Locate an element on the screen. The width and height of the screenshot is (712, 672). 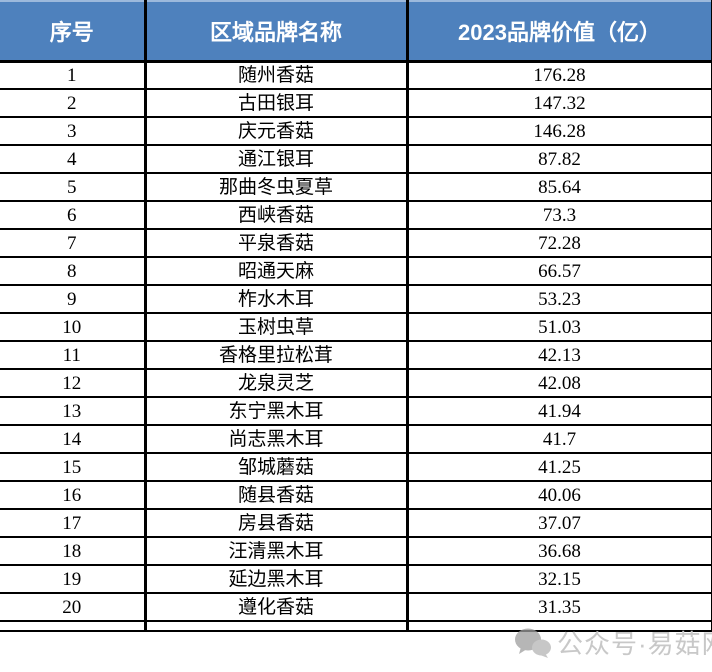
header-row: 序号 区域品牌名称 2023品牌价值（亿） is located at coordinates (356, 31).